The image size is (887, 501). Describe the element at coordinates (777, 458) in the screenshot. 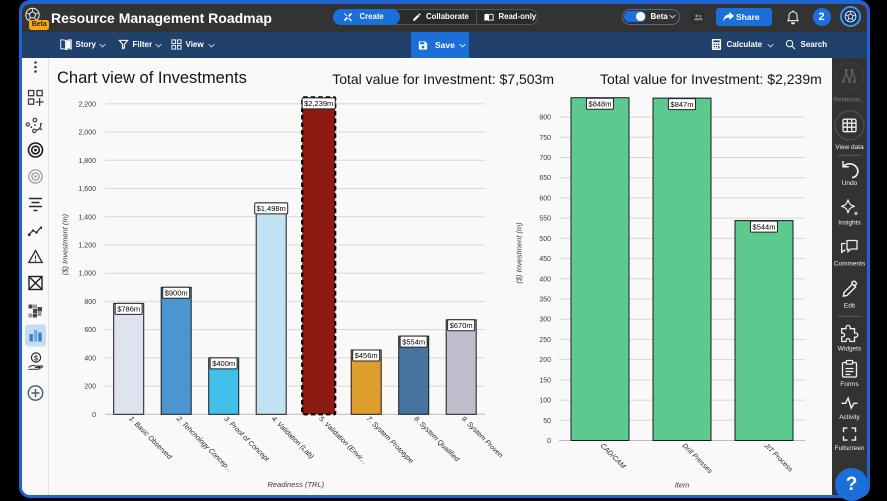

I see `svg-text: JIT Process` at that location.